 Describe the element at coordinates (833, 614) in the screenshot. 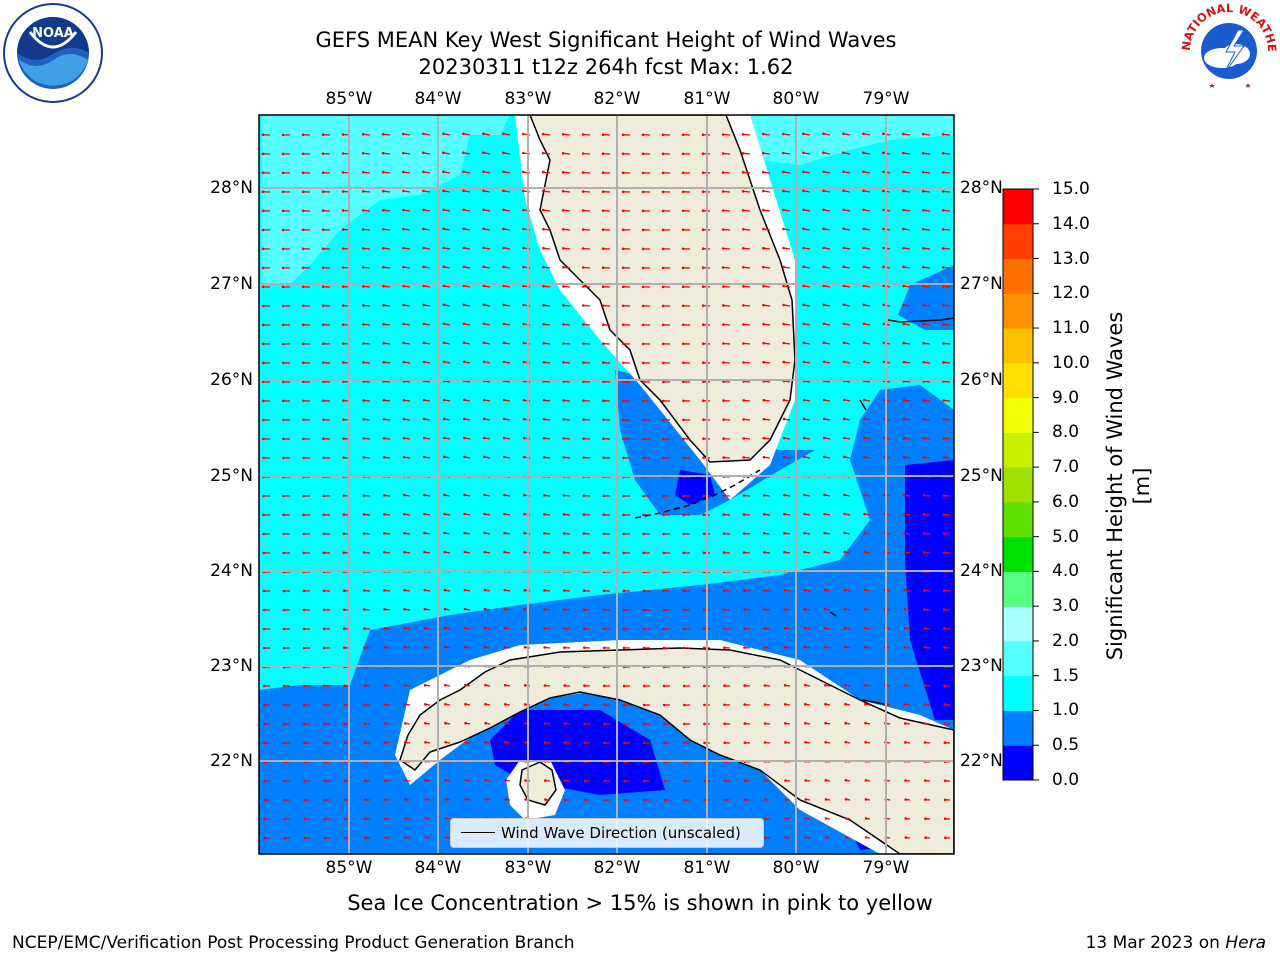

I see `bahamas-shore` at that location.